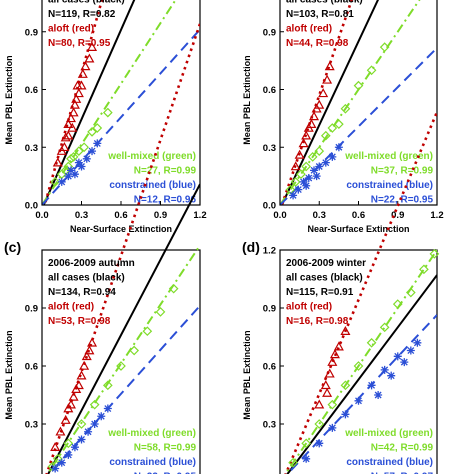  Describe the element at coordinates (402, 171) in the screenshot. I see `annotation-line: N=37, R=0.99` at that location.